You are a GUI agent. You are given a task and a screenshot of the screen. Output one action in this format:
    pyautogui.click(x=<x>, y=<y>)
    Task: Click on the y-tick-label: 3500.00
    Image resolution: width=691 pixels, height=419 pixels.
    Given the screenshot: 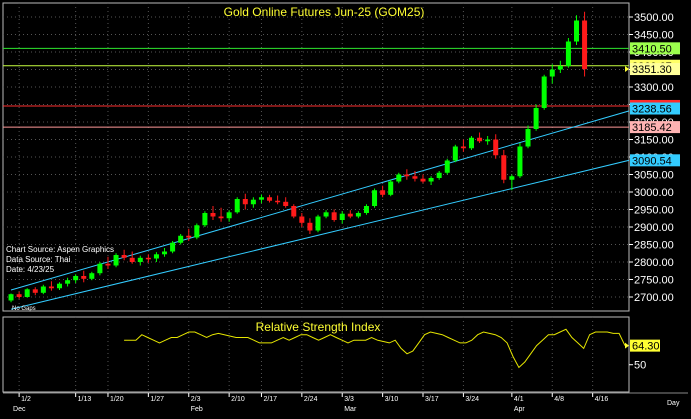 What is the action you would take?
    pyautogui.click(x=654, y=18)
    